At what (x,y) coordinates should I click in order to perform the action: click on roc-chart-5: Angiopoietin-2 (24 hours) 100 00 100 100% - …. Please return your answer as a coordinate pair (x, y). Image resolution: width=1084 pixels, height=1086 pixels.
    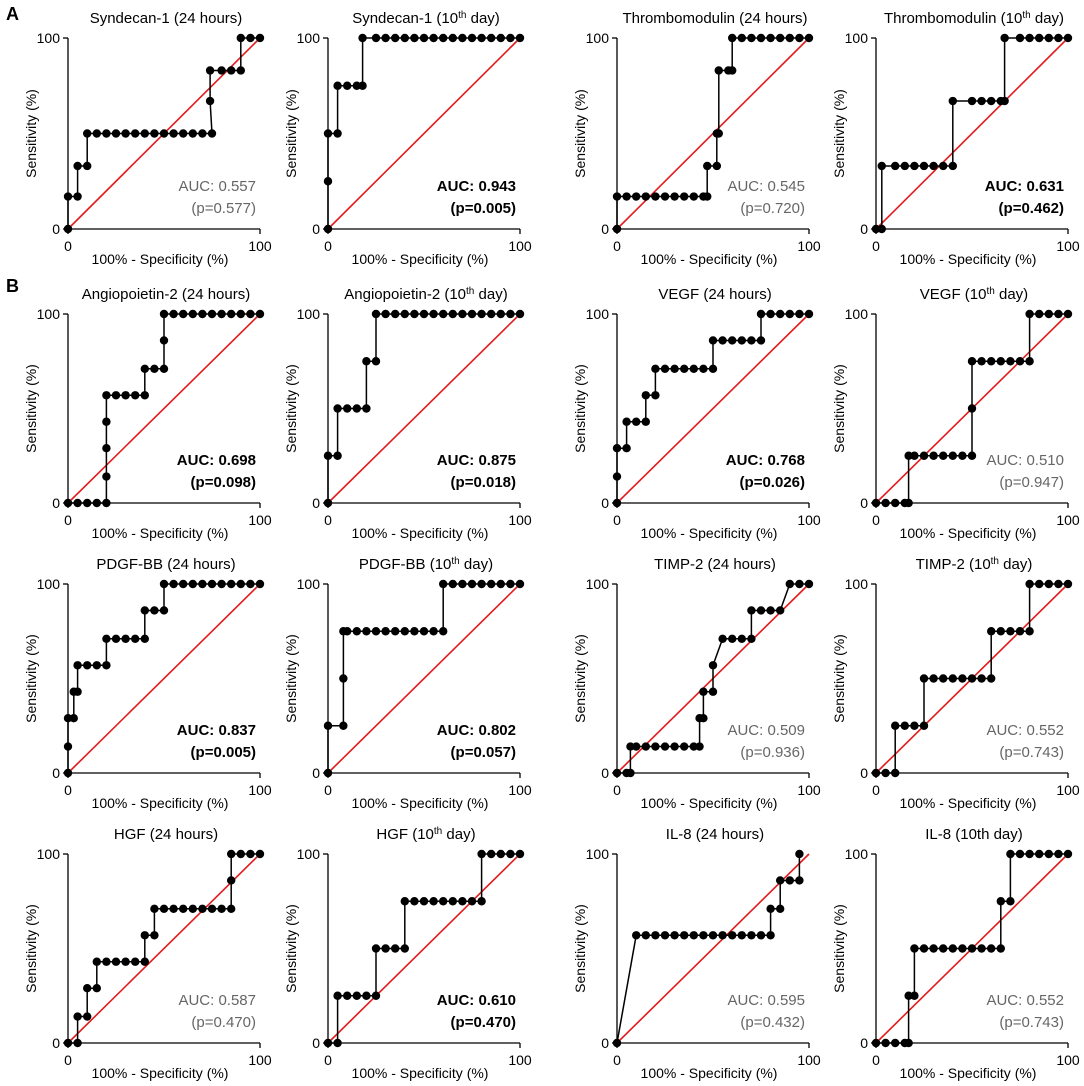
    Looking at the image, I should click on (147, 413).